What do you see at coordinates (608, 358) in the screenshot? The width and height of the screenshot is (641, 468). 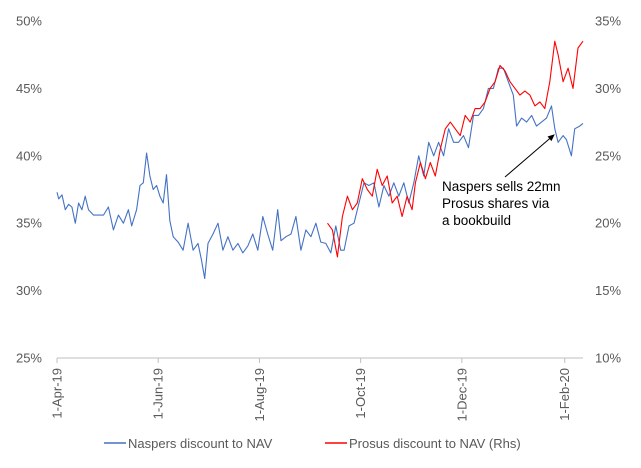 I see `y-right-tick-label: 10%` at bounding box center [608, 358].